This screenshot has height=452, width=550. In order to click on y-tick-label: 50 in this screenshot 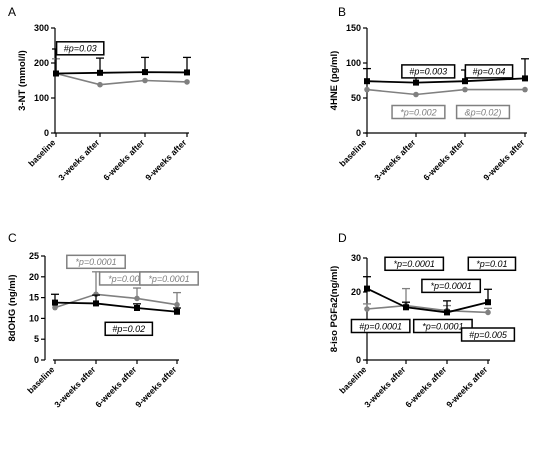, I will do `click(356, 98)`.